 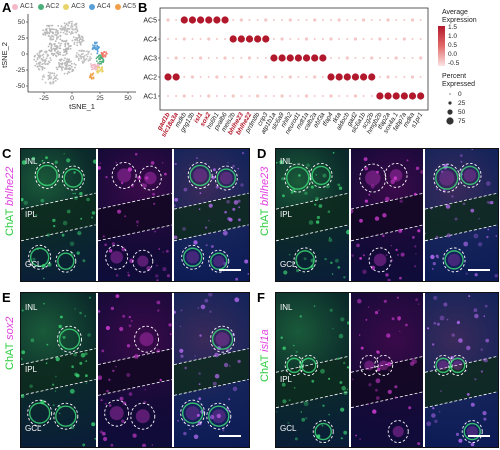 What do you see at coordinates (229, 436) in the screenshot?
I see `scale-bar` at bounding box center [229, 436].